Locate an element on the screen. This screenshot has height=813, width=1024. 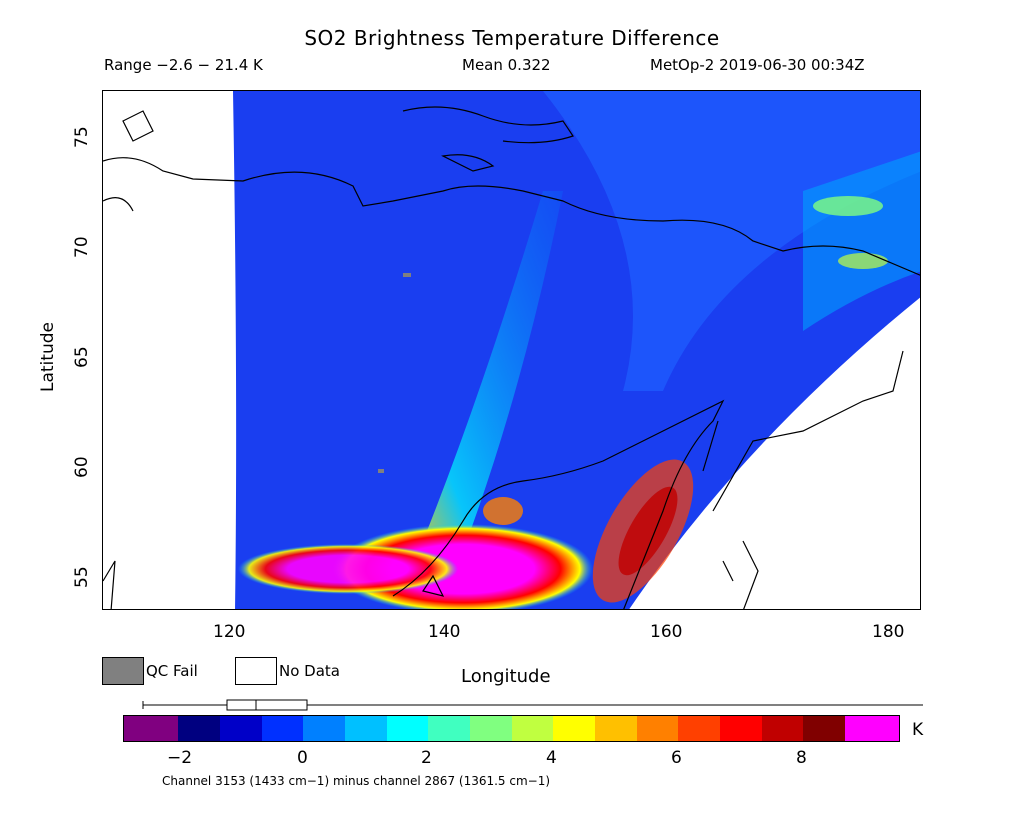
satellite-time-text: MetOp-2 2019-06-30 00:34Z is located at coordinates (757, 65).